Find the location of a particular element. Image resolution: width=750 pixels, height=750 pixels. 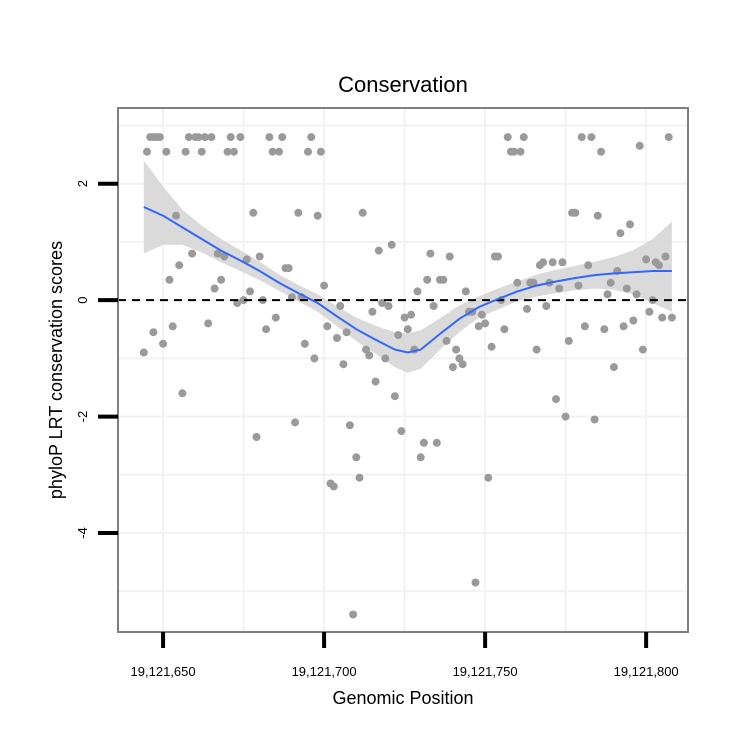

smooth-line-layer is located at coordinates (407, 280).